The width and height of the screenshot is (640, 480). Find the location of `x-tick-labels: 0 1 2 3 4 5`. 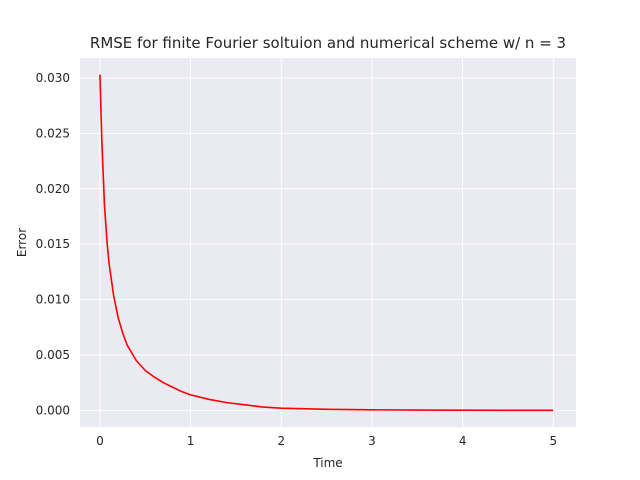

x-tick-labels: 0 1 2 3 4 5 is located at coordinates (326, 441).